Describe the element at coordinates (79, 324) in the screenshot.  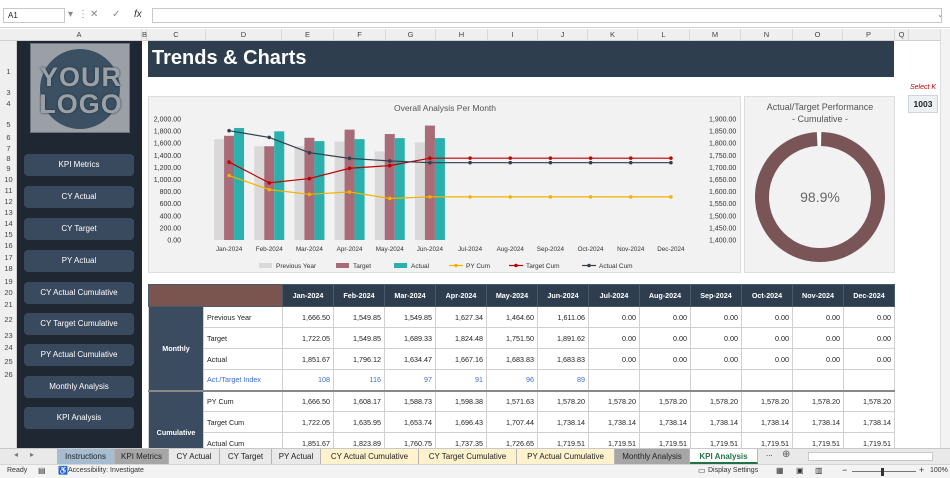
I see `nav-button-cy-target-cumulative: CY Target Cumulative` at that location.